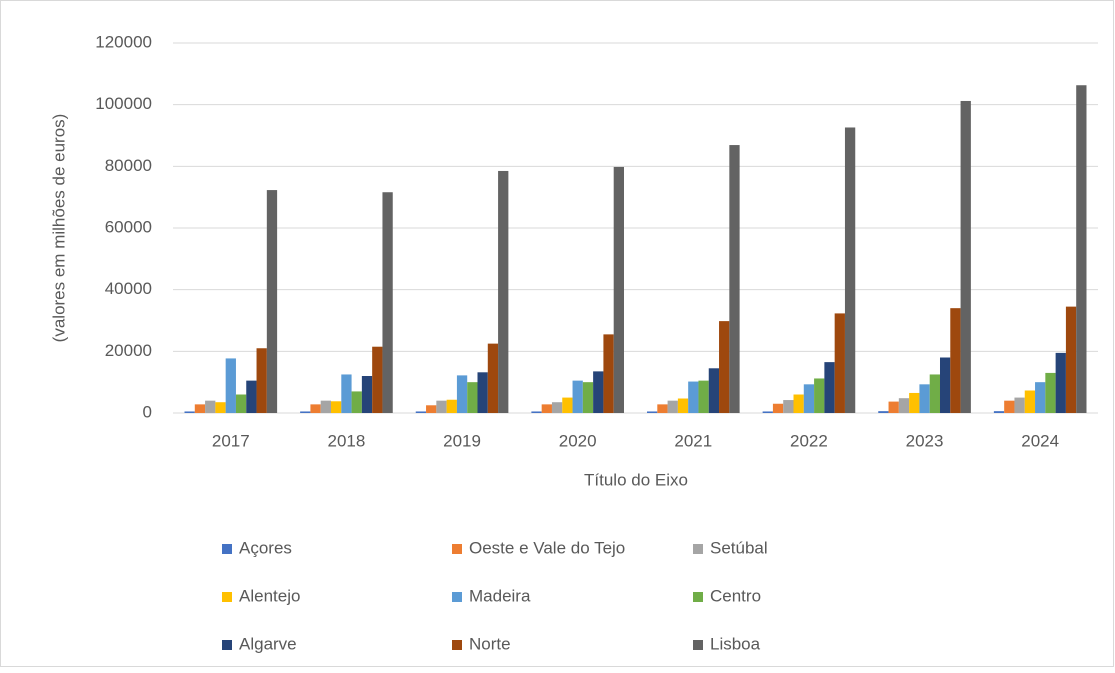  Describe the element at coordinates (925, 440) in the screenshot. I see `x-tick-label: 2023` at that location.